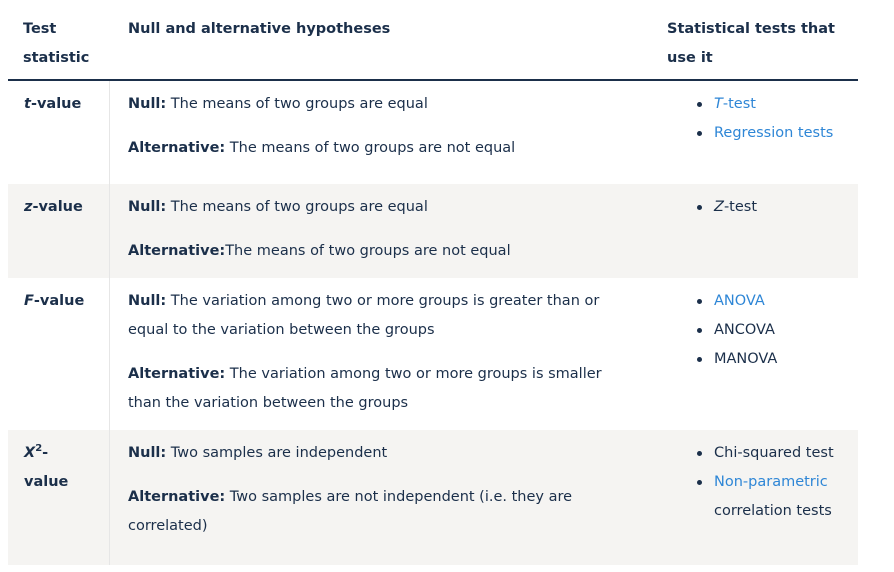  I want to click on header-col1-line1: Test, so click(40, 29).